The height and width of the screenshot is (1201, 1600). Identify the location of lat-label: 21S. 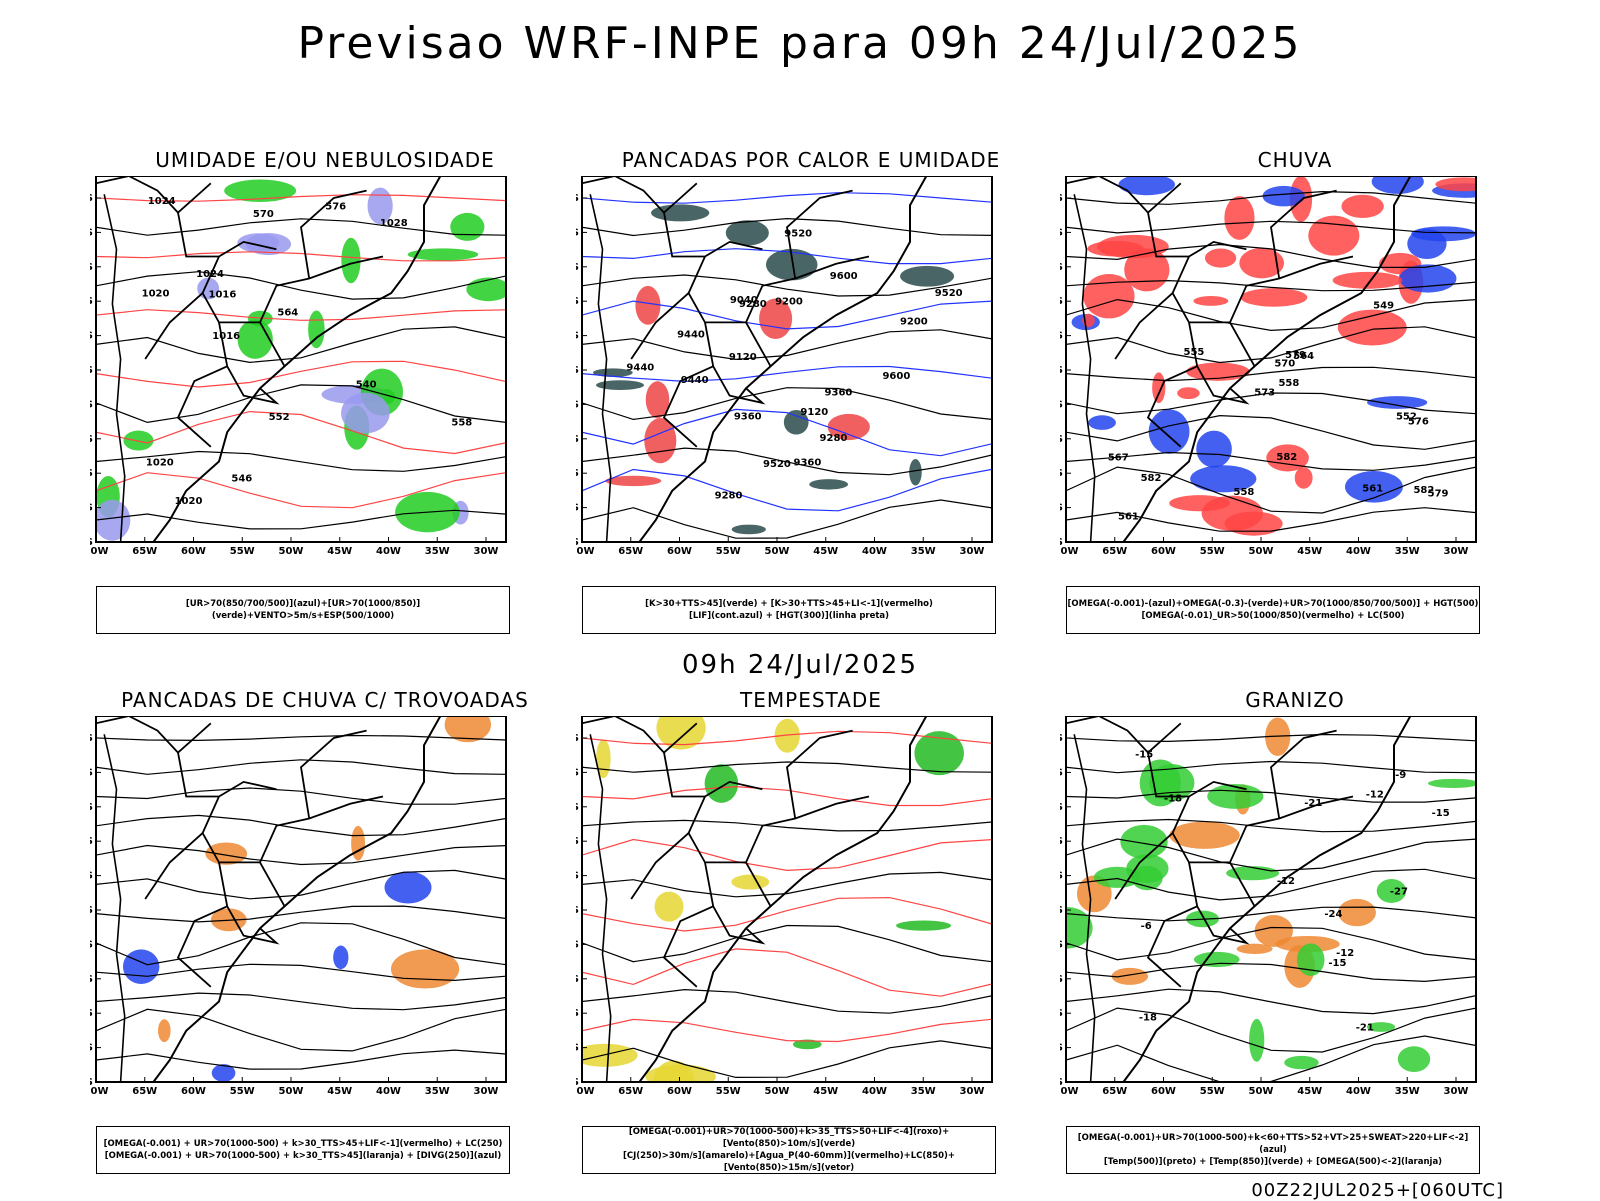
(91, 841).